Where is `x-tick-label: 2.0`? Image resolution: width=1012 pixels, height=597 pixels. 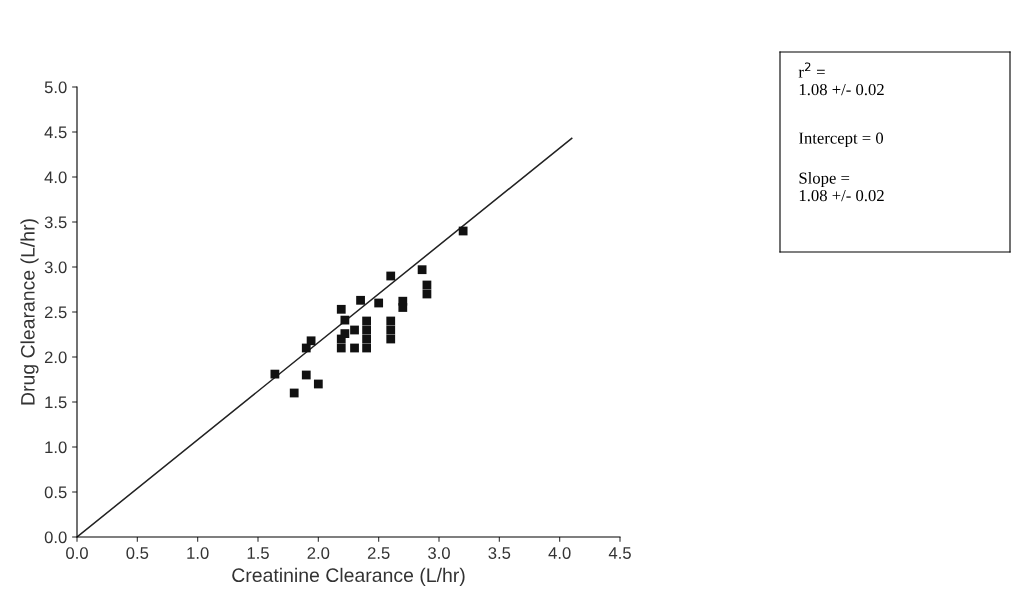
x-tick-label: 2.0 is located at coordinates (318, 553).